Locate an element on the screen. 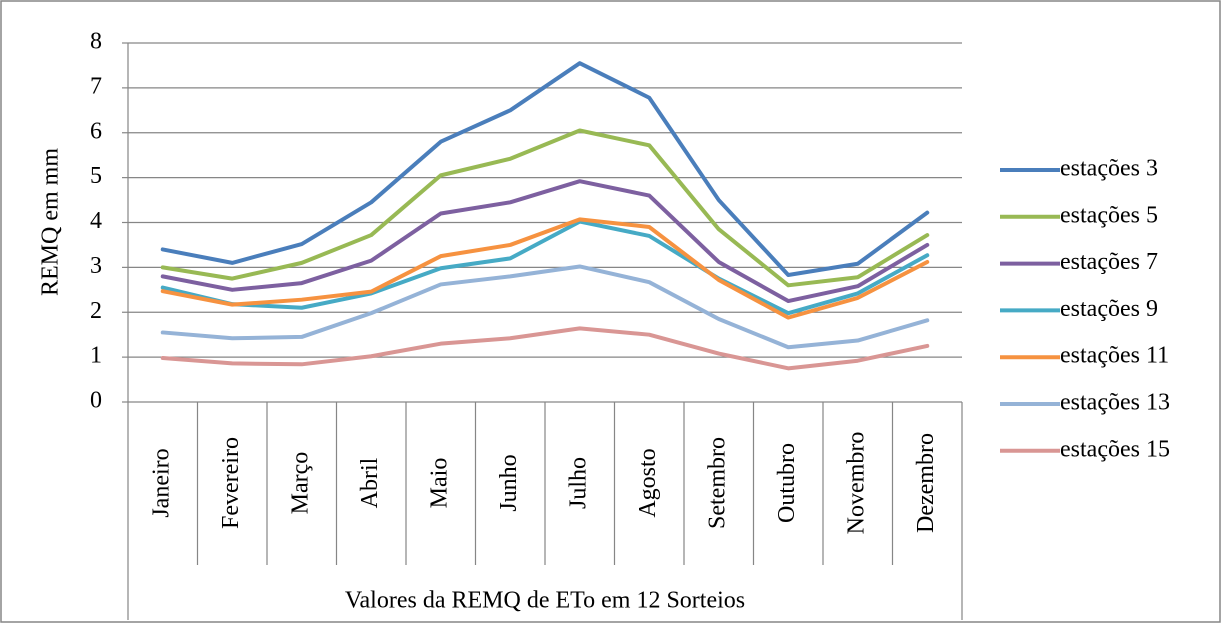 The width and height of the screenshot is (1222, 626). legend-label: estações 7 is located at coordinates (1109, 262).